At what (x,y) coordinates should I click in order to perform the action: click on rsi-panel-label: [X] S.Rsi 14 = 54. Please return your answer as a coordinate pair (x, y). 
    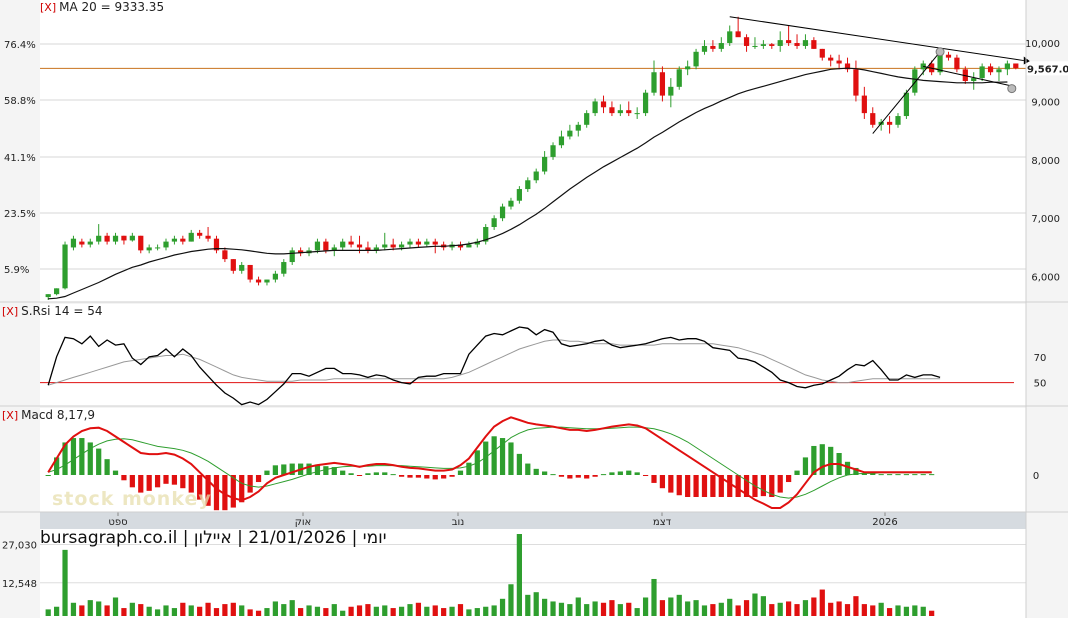
    Looking at the image, I should click on (52, 311).